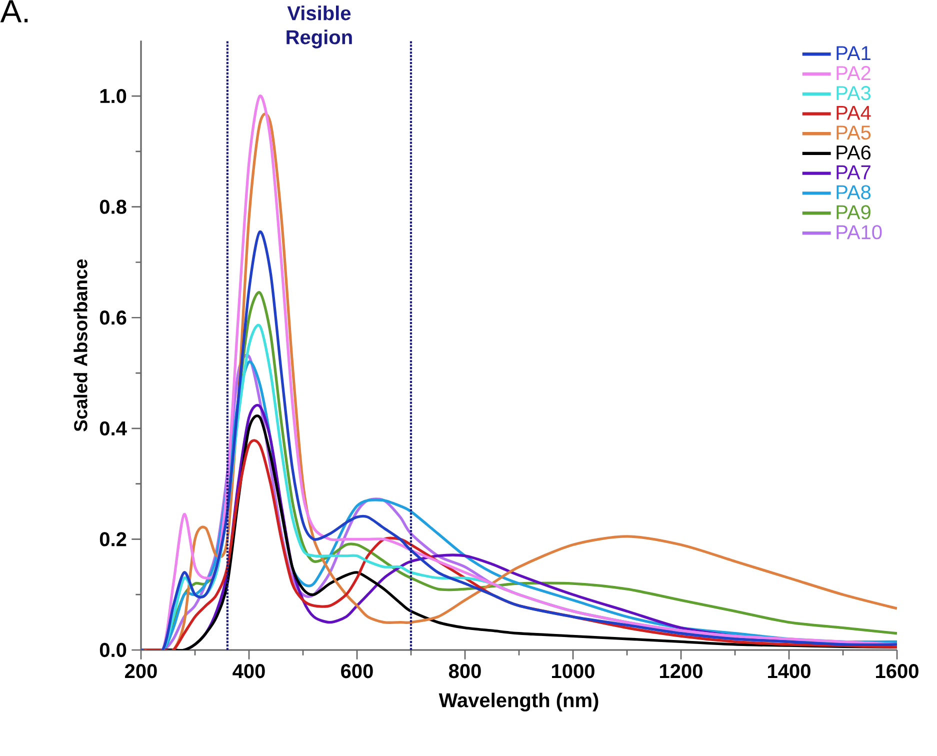  What do you see at coordinates (113, 317) in the screenshot?
I see `y-tick-label: 0.6` at bounding box center [113, 317].